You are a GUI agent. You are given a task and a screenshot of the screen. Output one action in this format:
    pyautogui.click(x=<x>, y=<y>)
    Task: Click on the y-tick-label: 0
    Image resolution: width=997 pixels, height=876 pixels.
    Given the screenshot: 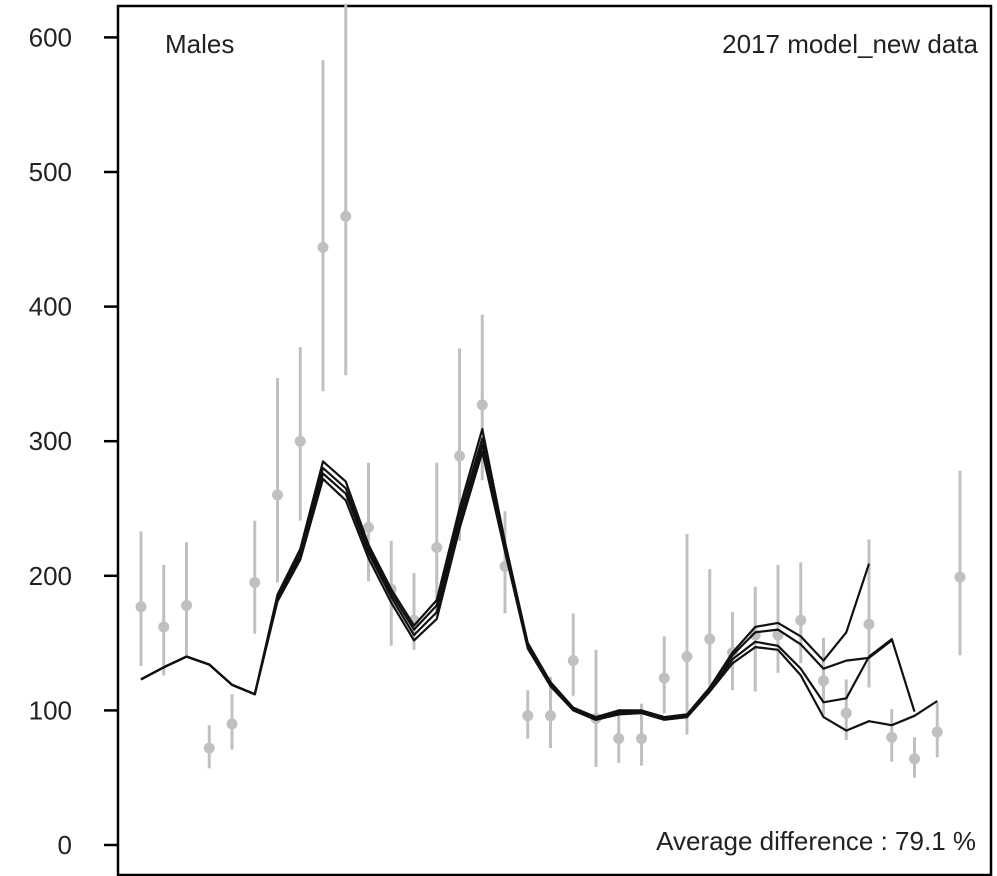 What is the action you would take?
    pyautogui.click(x=65, y=845)
    